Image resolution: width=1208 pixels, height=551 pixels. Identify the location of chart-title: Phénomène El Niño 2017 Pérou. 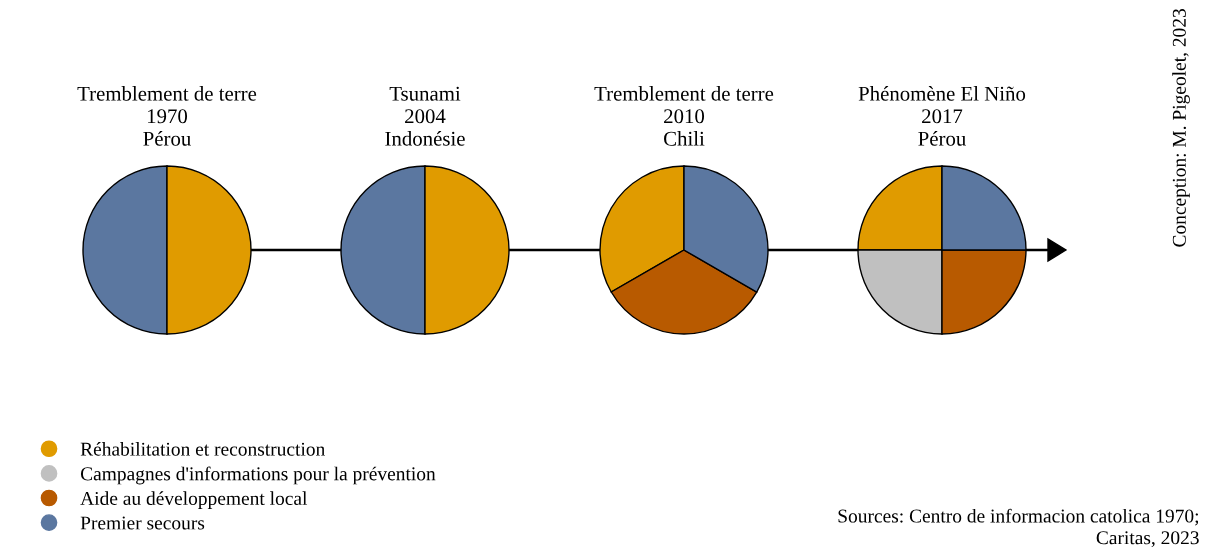
(942, 116).